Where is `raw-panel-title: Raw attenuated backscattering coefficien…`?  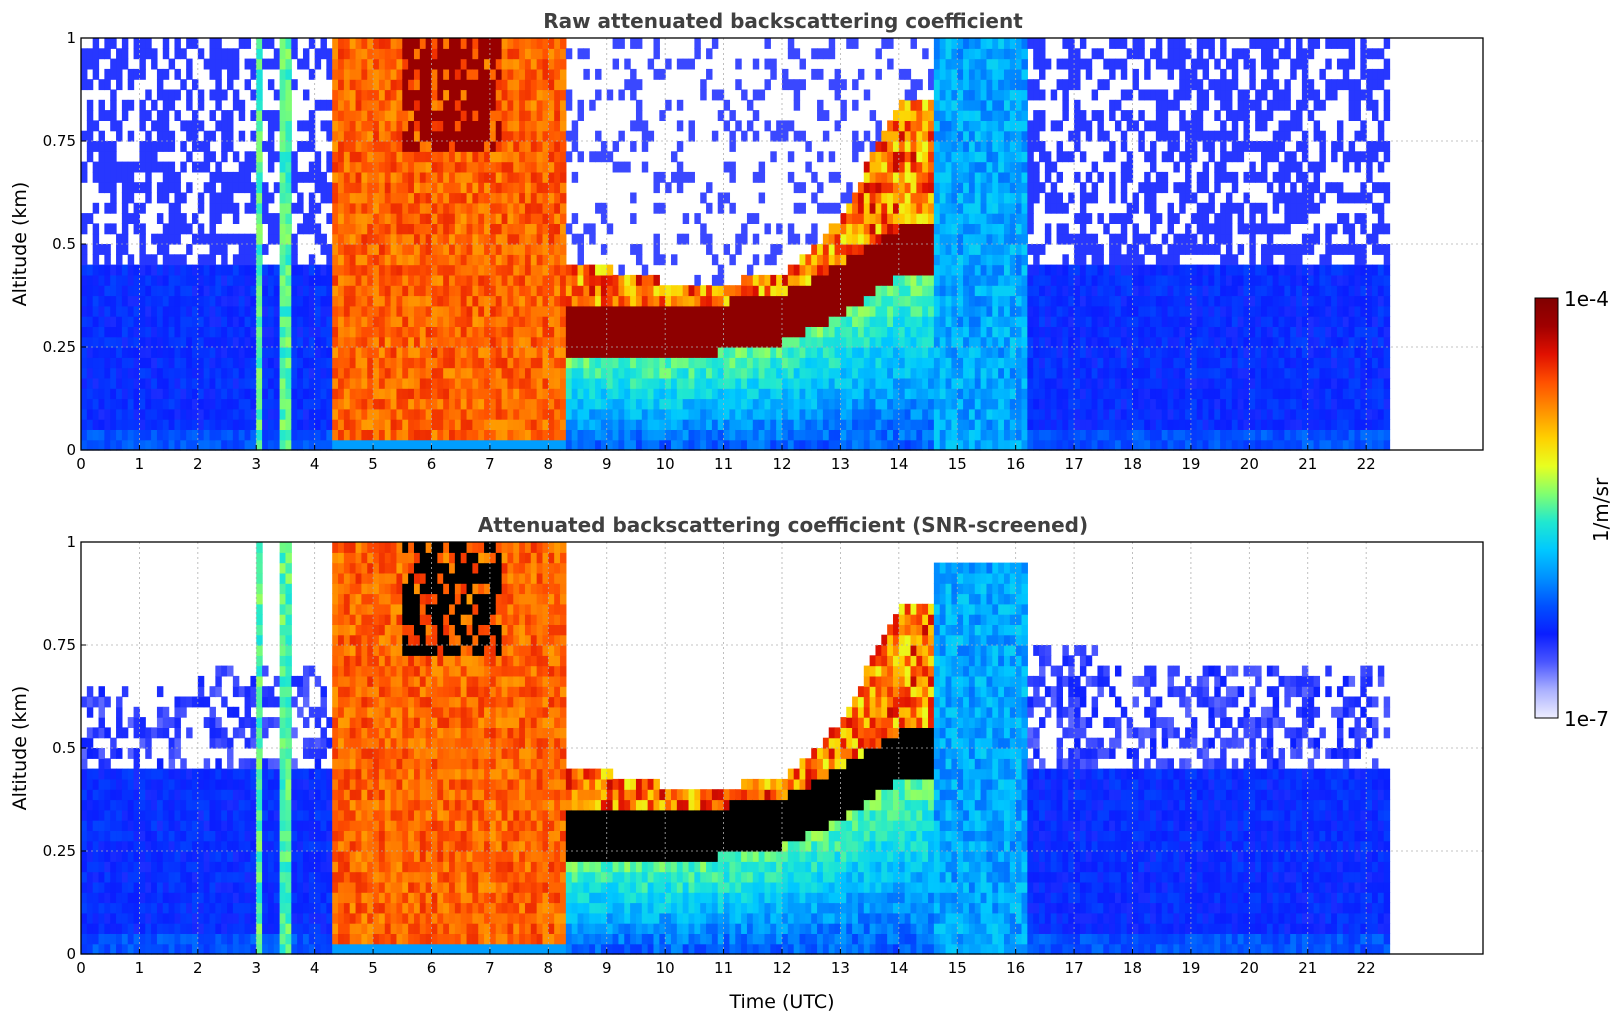
raw-panel-title: Raw attenuated backscattering coefficien… is located at coordinates (783, 21).